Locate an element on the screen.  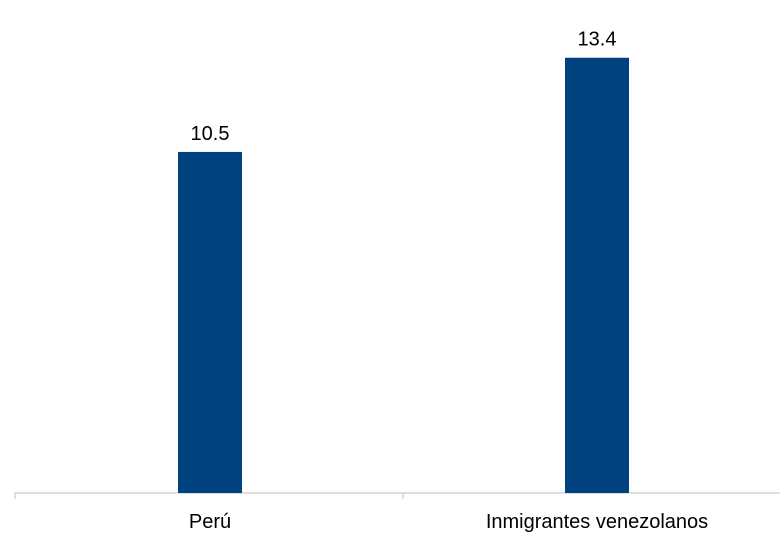
data-label: 10.5 is located at coordinates (210, 134).